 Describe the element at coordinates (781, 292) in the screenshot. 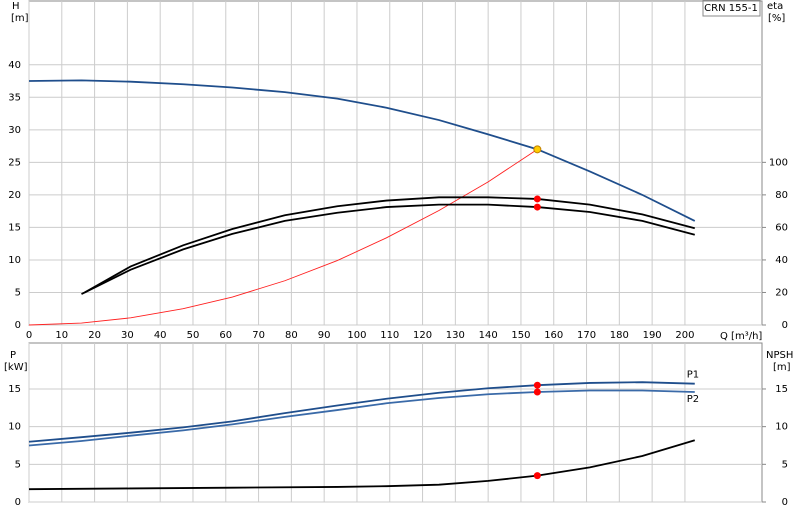

I see `y2-tick-label: 20` at that location.